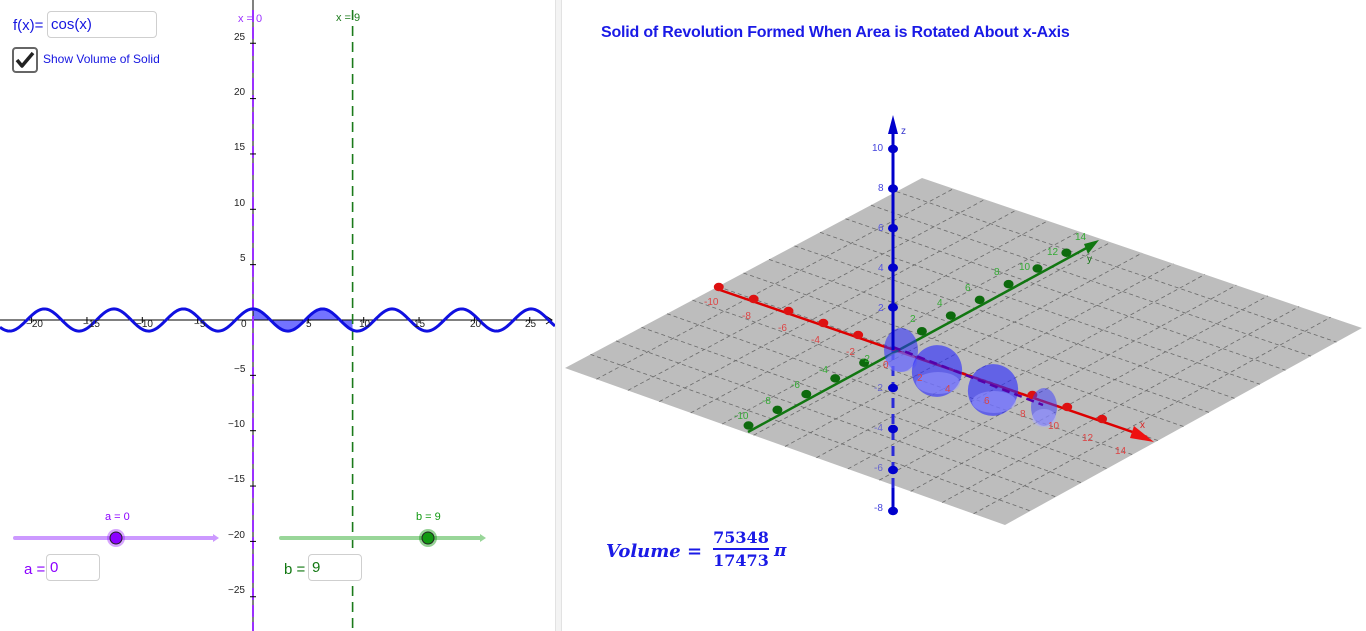 This screenshot has height=631, width=1366. Describe the element at coordinates (903, 131) in the screenshot. I see `z-axis-name: z` at that location.